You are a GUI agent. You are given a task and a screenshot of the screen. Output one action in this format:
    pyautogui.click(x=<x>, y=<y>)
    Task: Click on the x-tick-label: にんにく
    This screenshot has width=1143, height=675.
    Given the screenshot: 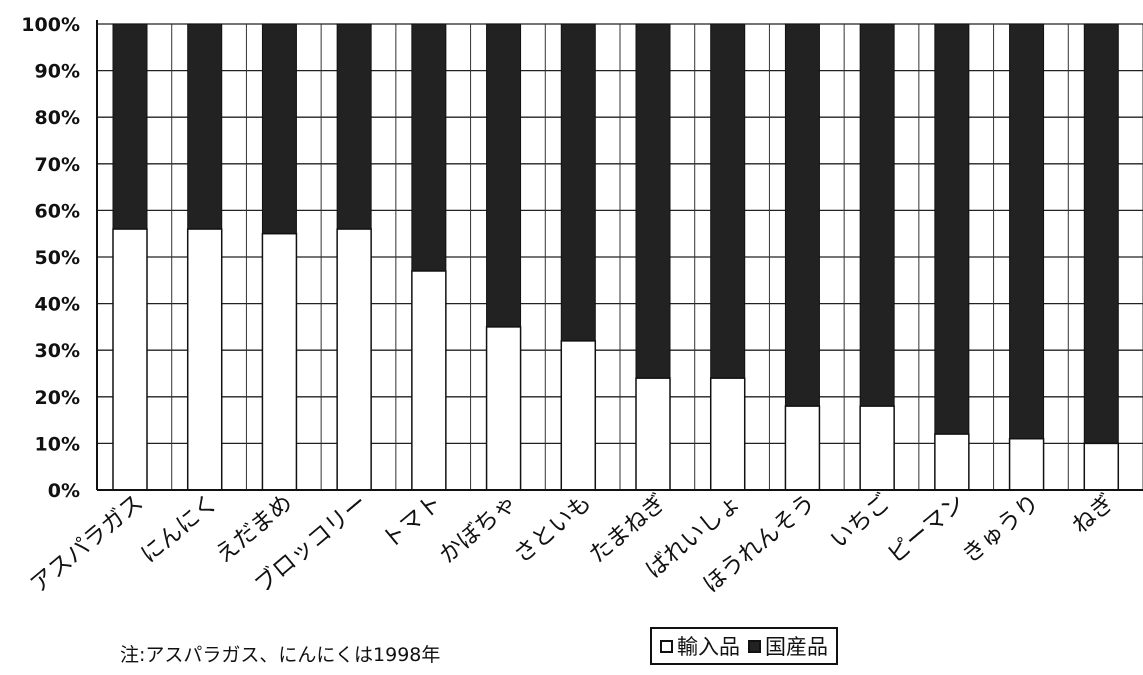 What is the action you would take?
    pyautogui.click(x=179, y=529)
    